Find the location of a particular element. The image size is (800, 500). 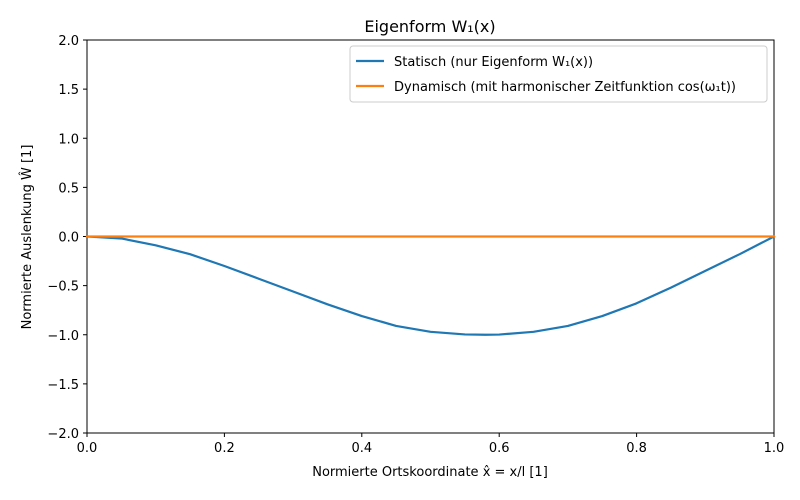

y-tick-label: −0.5 is located at coordinates (63, 287).